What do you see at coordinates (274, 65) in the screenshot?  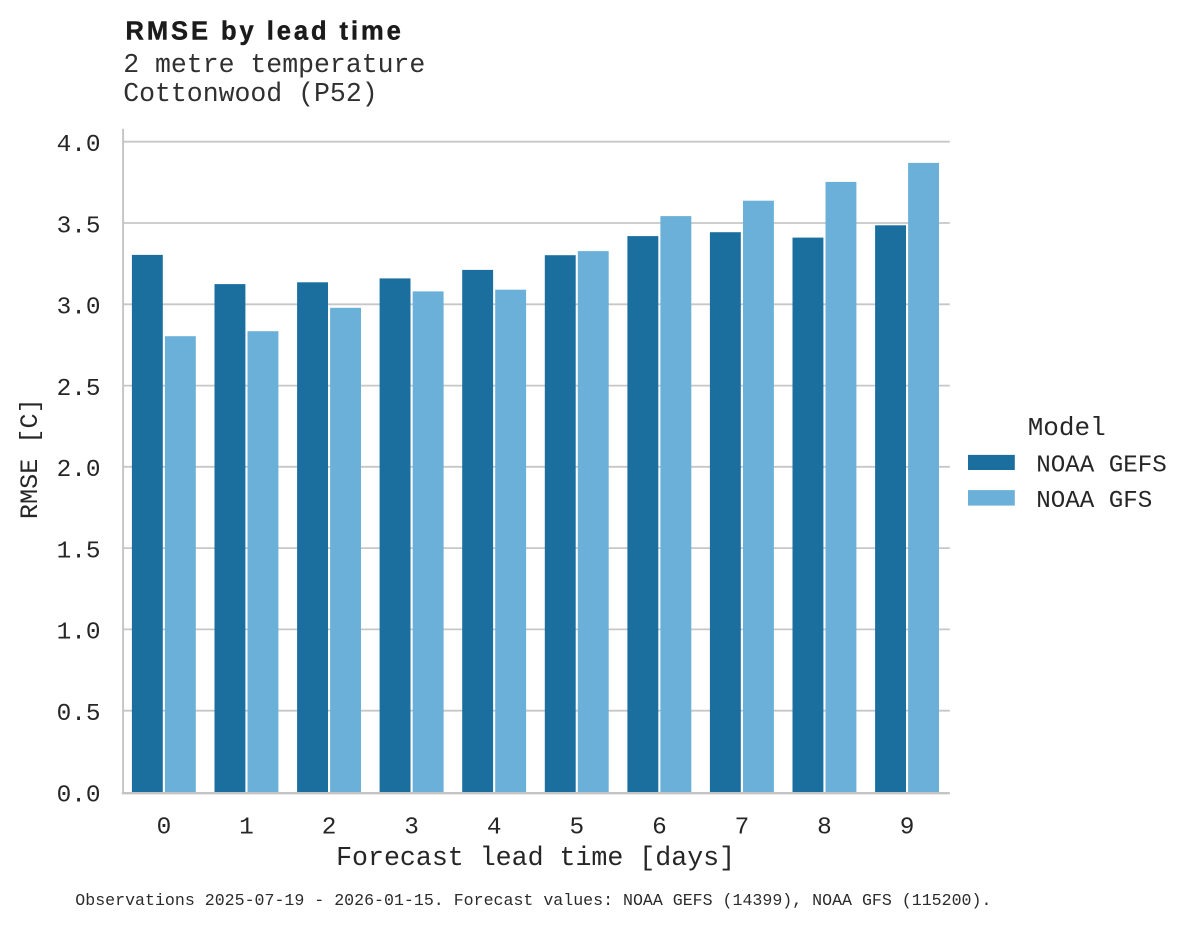 I see `svg-text: 2 metre temperature` at bounding box center [274, 65].